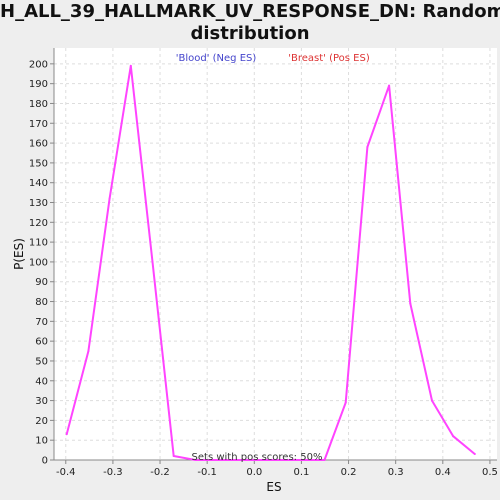 This screenshot has width=500, height=500. I want to click on x-ticks: -0.4 -0.3 -0.2 -0.1 0.0 0.1 0.2 0.3 0.4 0.5, so click(277, 469).